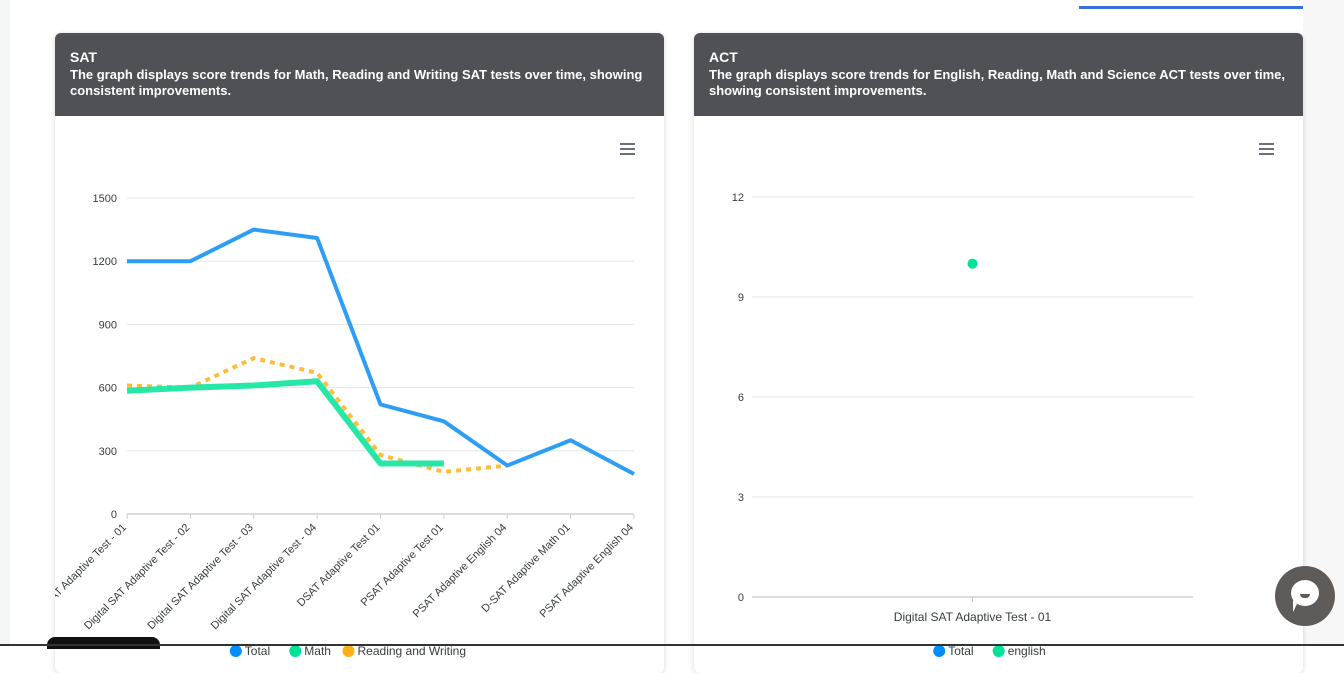 This screenshot has width=1344, height=673. What do you see at coordinates (672, 645) in the screenshot?
I see `bottom-border` at bounding box center [672, 645].